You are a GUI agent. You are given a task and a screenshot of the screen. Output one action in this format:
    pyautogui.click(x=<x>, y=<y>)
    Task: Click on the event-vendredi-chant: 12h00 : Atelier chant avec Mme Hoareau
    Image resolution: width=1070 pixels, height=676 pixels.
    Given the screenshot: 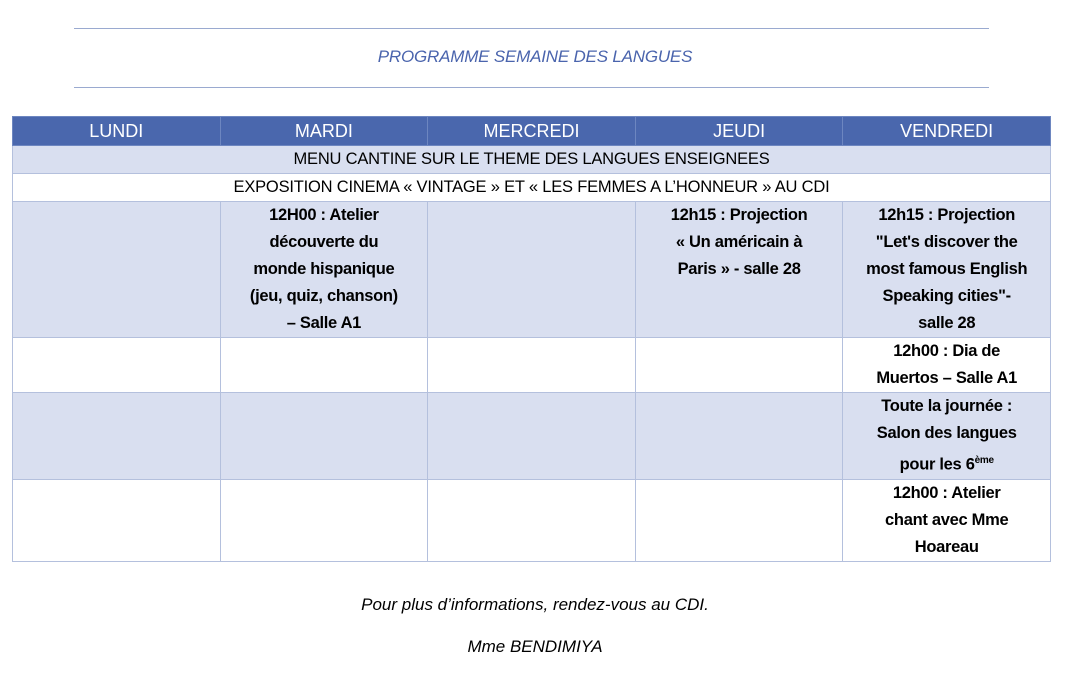 What is the action you would take?
    pyautogui.click(x=946, y=520)
    